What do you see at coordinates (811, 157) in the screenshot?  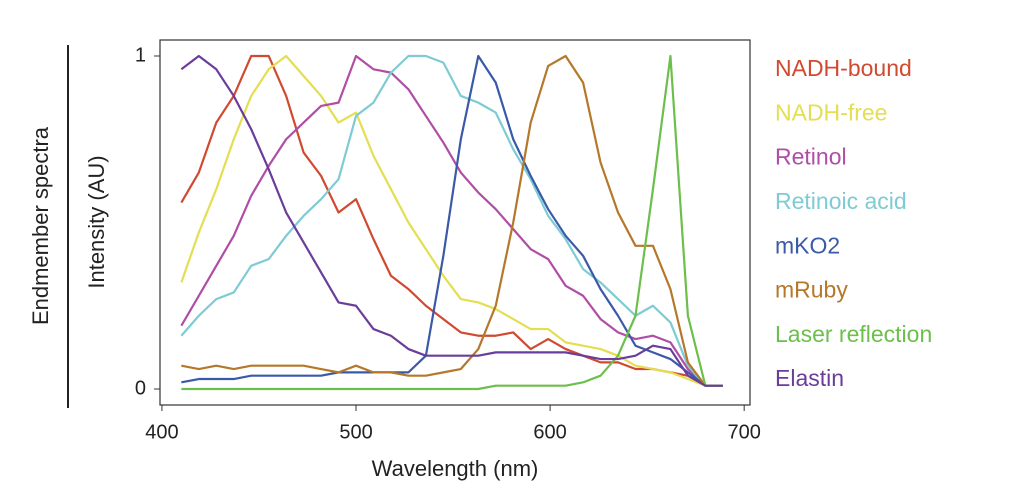 I see `legend-entry: Retinol` at bounding box center [811, 157].